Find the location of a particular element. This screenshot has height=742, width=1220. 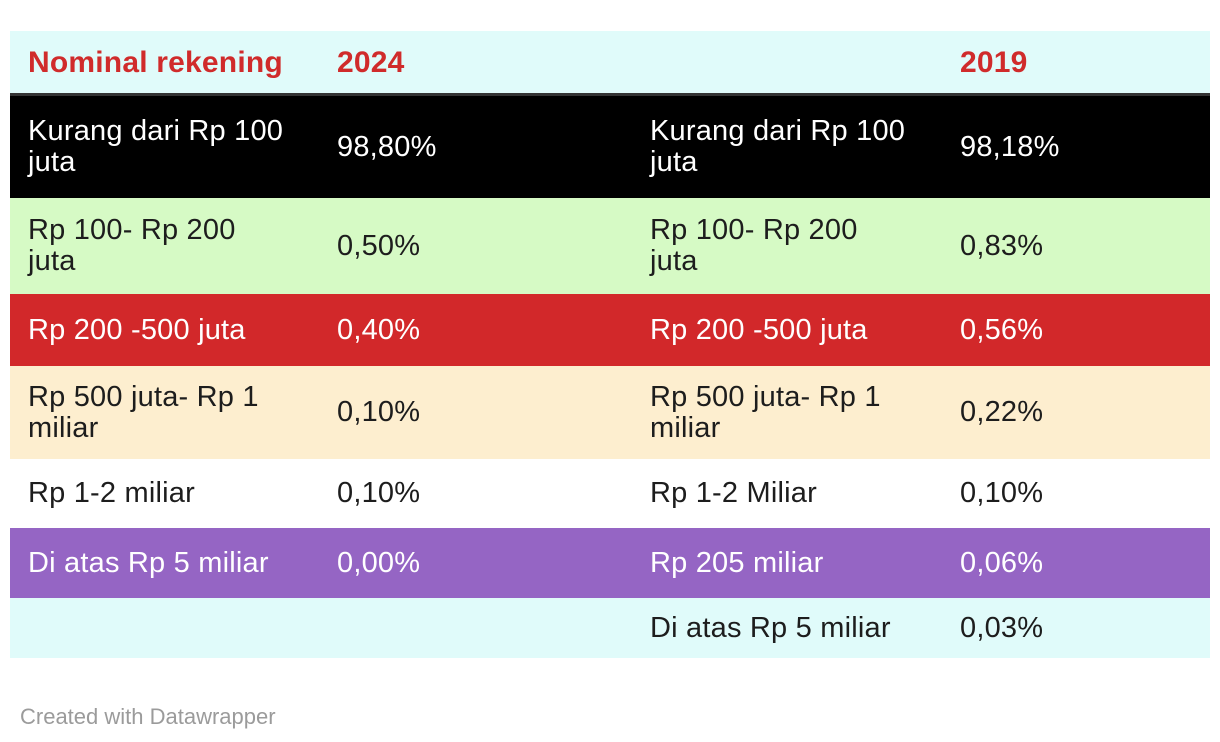

cell-label-2019: Rp 1-2 Miliar is located at coordinates (733, 493).